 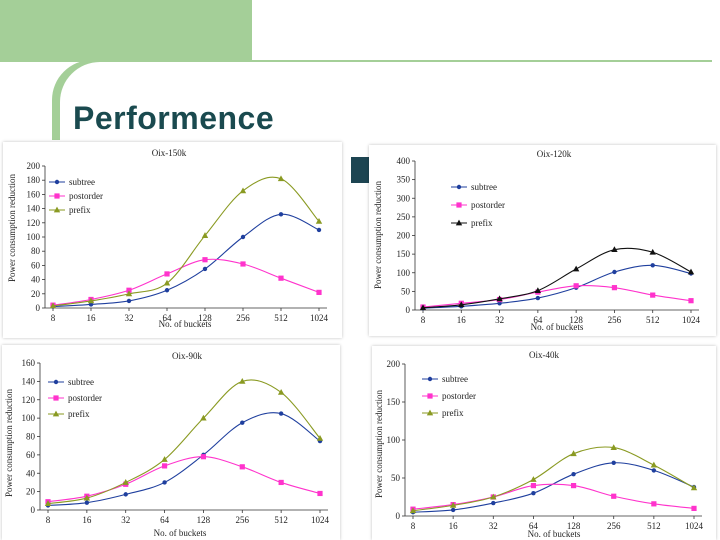 I want to click on y-tick-label: 400, so click(x=404, y=161).